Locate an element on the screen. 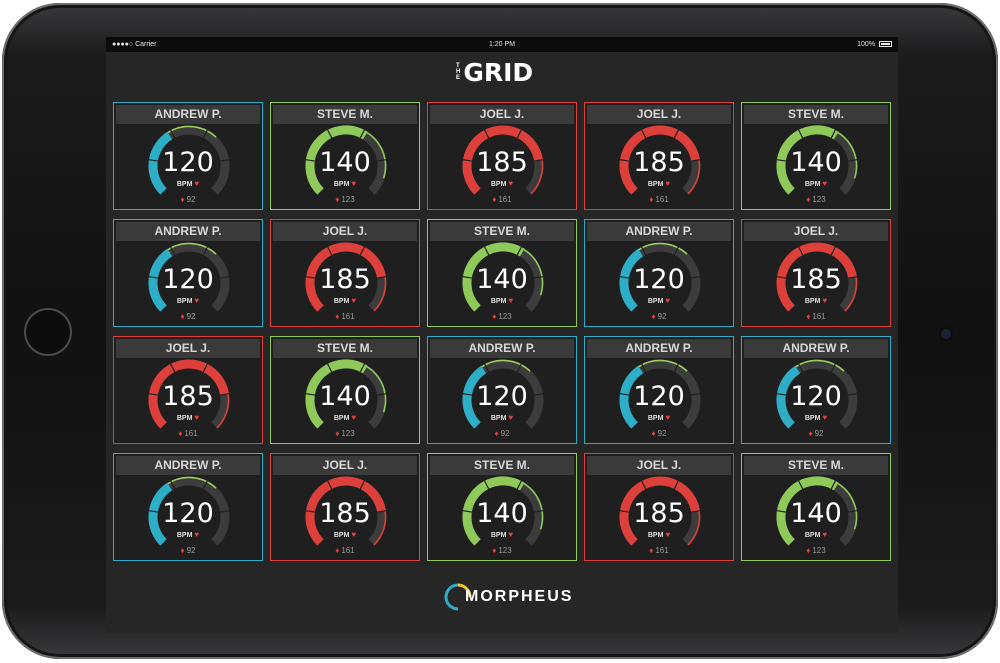 Image resolution: width=1000 pixels, height=663 pixels. calories-value: 92 is located at coordinates (662, 433).